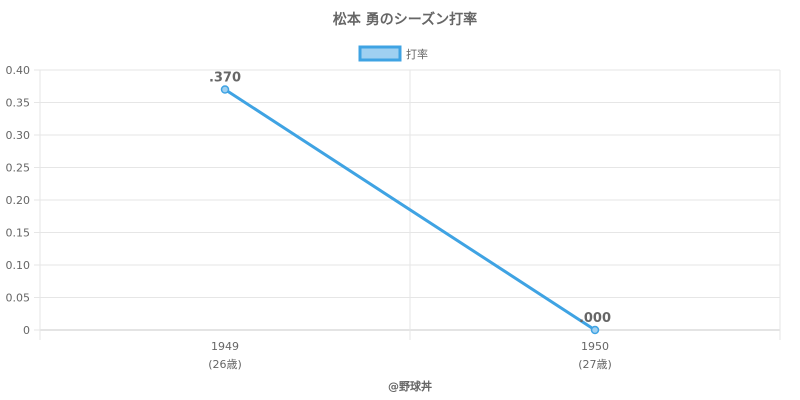 Image resolution: width=800 pixels, height=400 pixels. What do you see at coordinates (417, 54) in the screenshot?
I see `legend-label: 打率` at bounding box center [417, 54].